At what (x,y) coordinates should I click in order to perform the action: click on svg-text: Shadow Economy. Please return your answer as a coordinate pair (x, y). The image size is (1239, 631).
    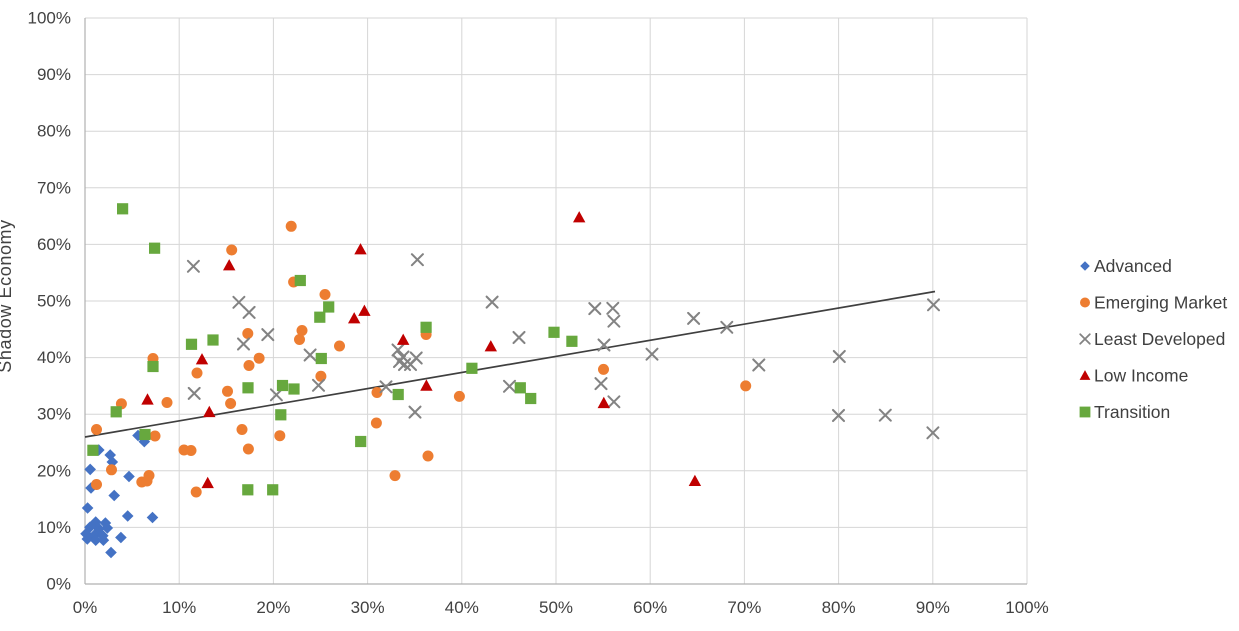
    Looking at the image, I should click on (7, 295).